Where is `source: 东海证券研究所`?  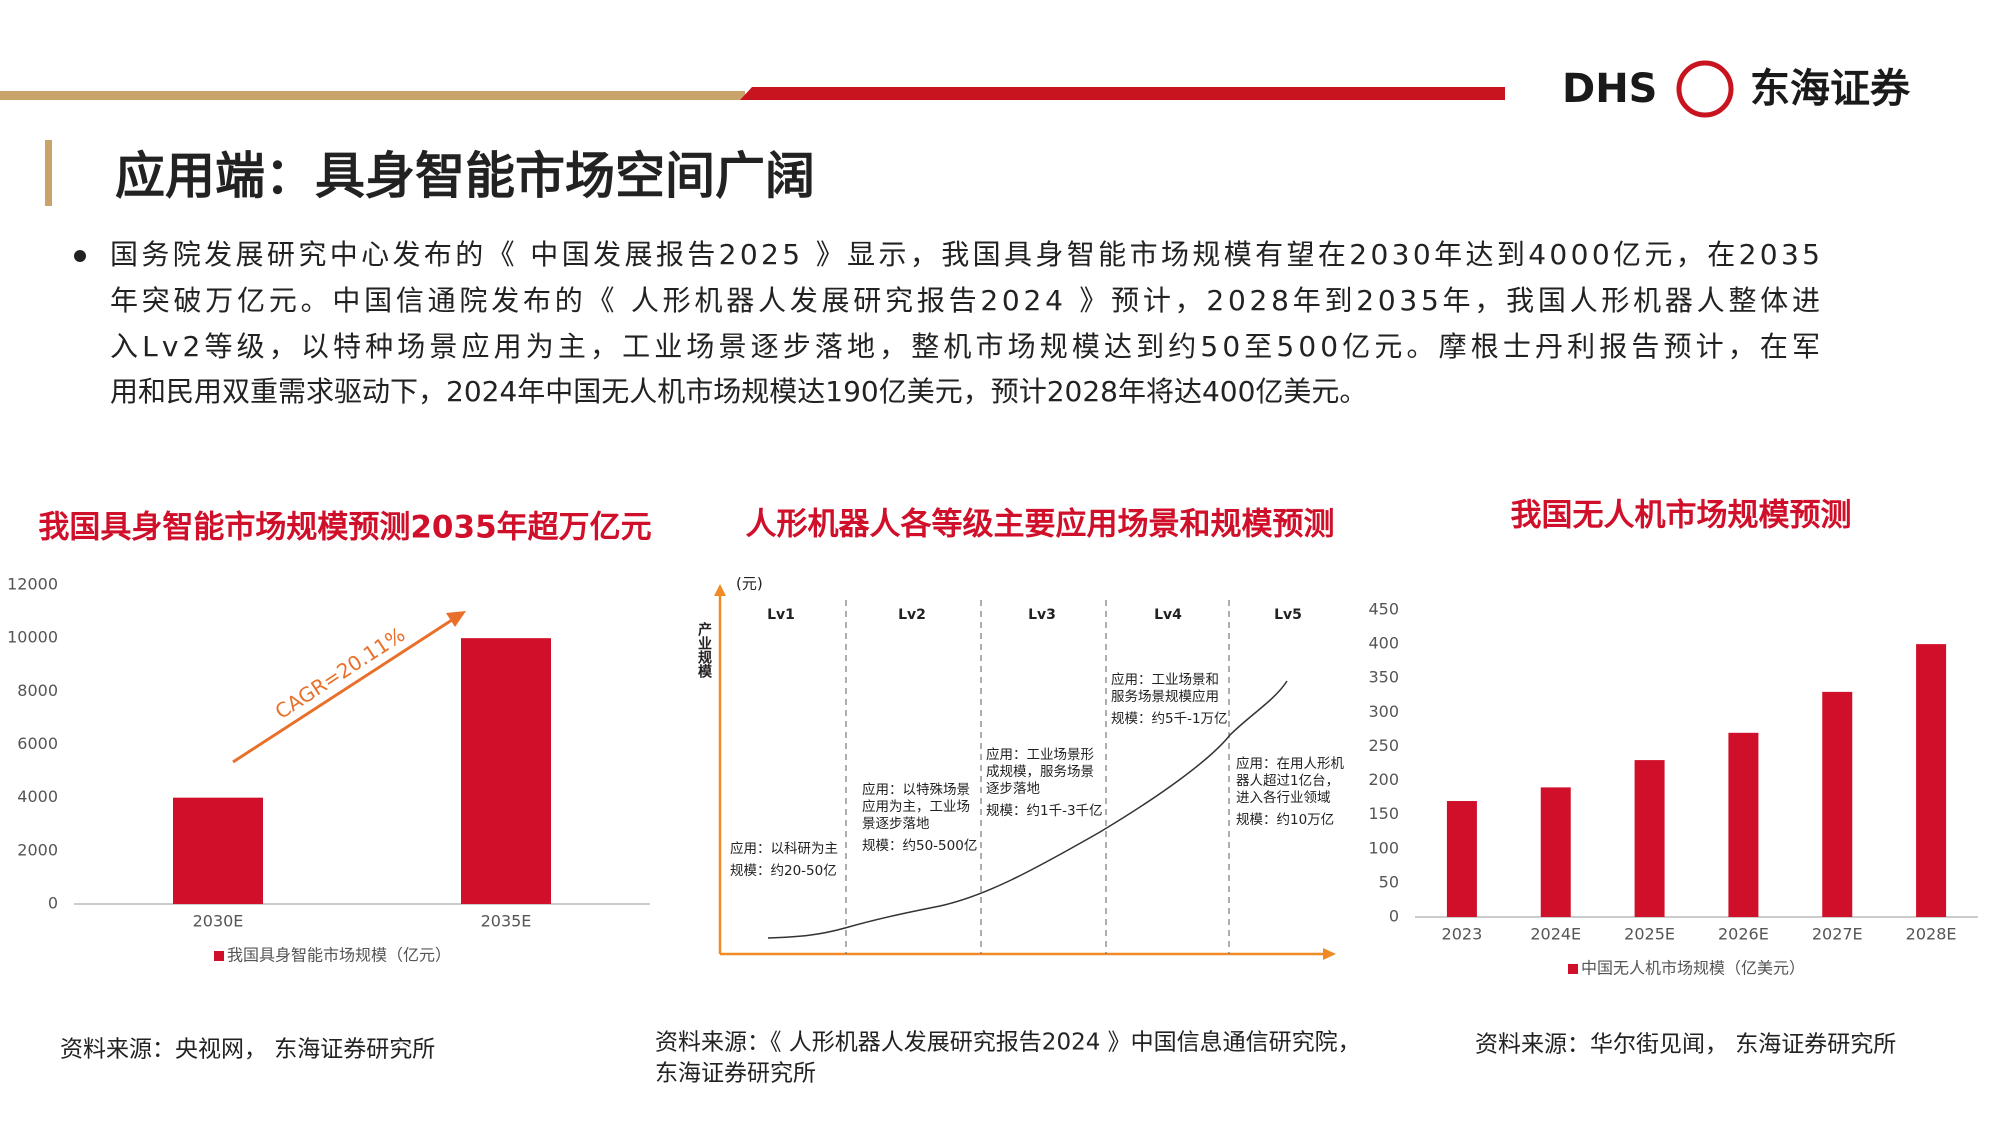
source: 东海证券研究所 is located at coordinates (735, 1074).